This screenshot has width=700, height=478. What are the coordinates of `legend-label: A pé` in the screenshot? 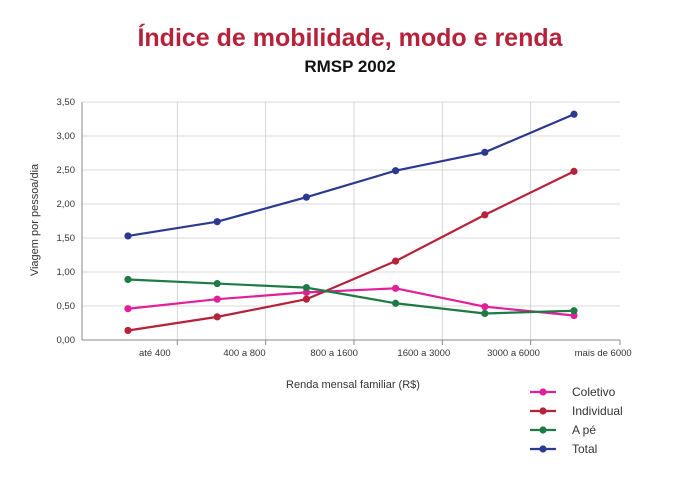 It's located at (584, 430).